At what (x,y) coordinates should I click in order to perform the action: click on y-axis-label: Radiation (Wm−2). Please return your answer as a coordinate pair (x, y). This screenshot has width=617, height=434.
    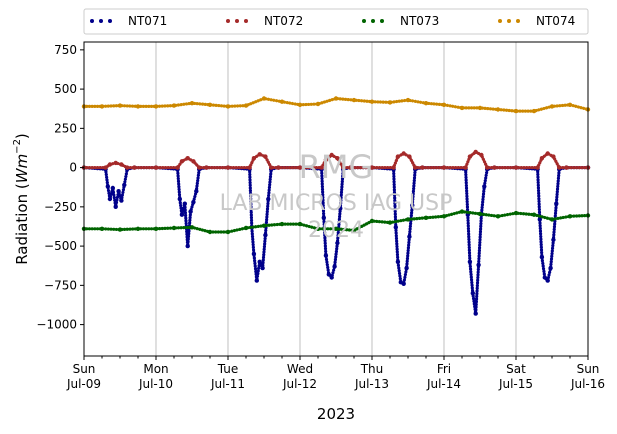
    Looking at the image, I should click on (21, 199).